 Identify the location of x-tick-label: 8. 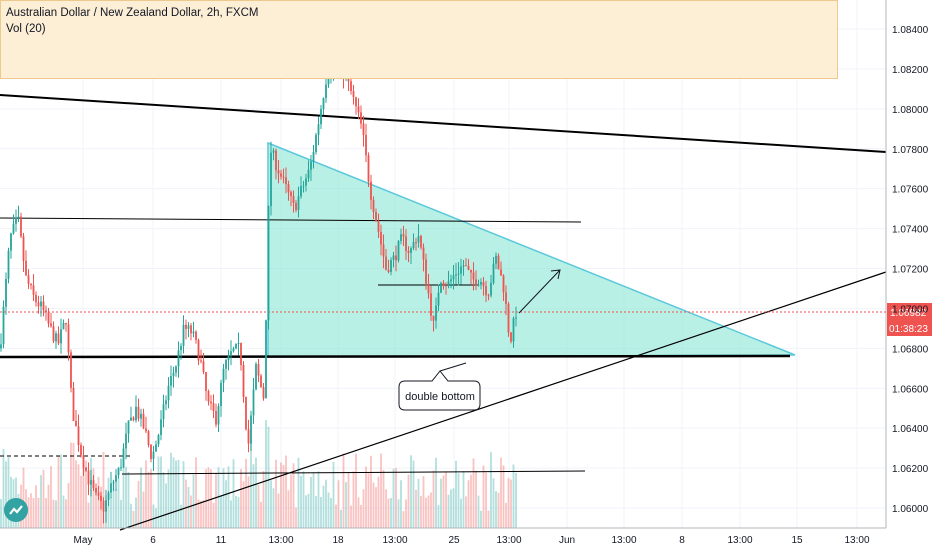
(682, 540).